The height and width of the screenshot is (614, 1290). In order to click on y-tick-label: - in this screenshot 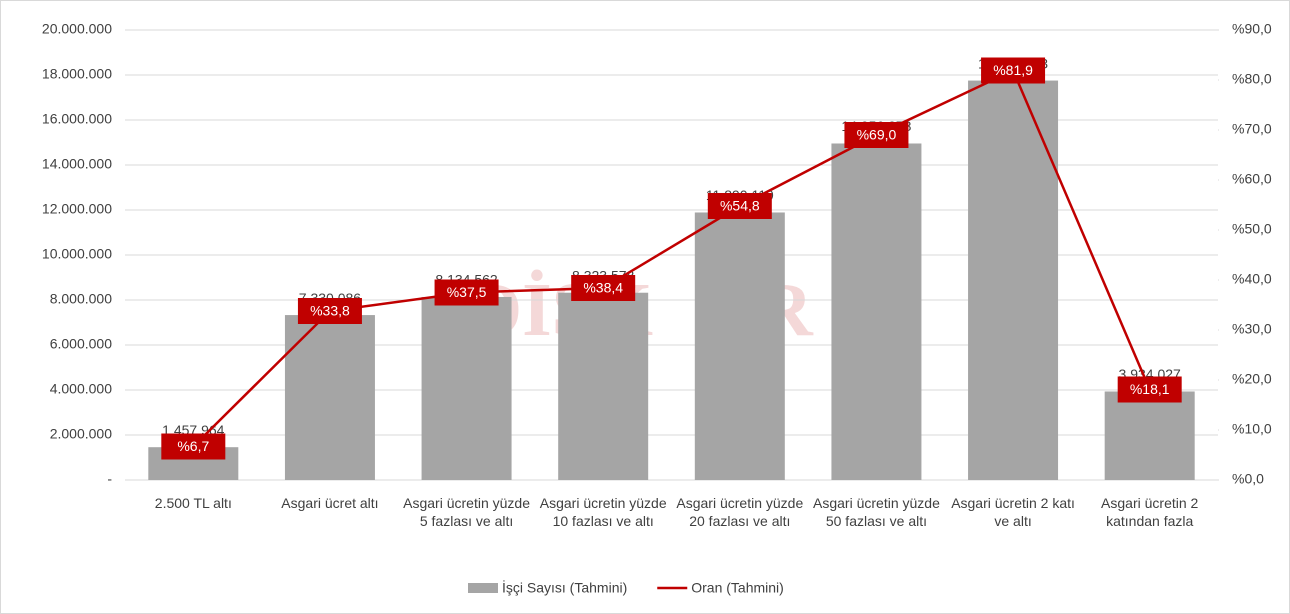, I will do `click(109, 479)`.